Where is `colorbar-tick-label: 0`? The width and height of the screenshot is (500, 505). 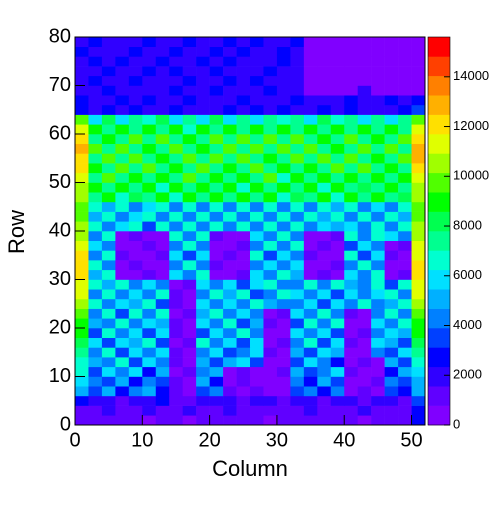 colorbar-tick-label: 0 is located at coordinates (456, 423).